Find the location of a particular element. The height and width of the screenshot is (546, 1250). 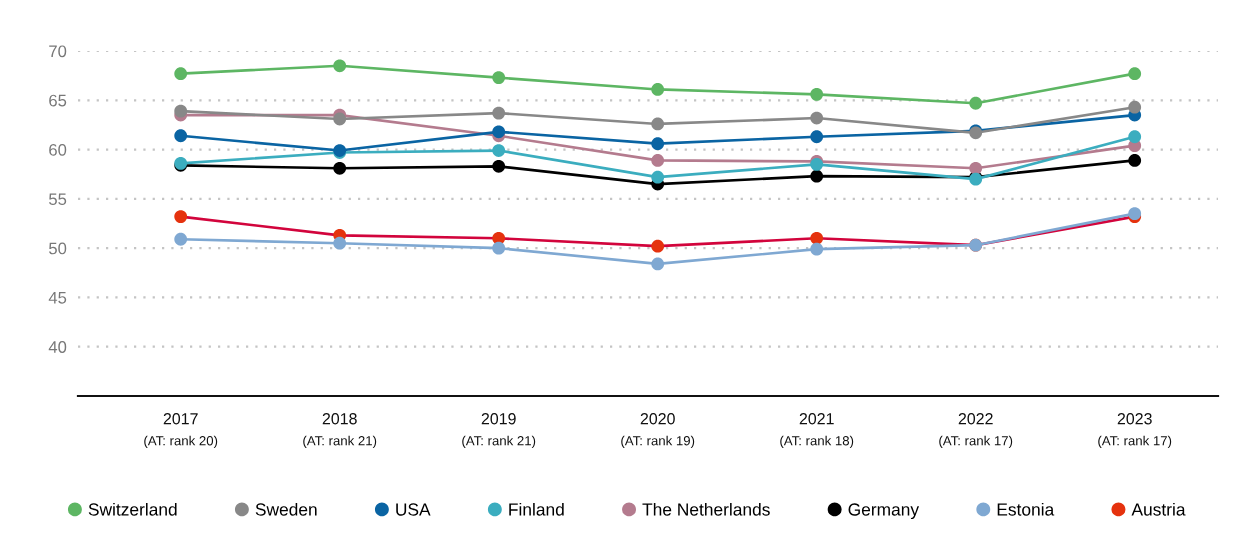

y-tick-label: 50 is located at coordinates (58, 248).